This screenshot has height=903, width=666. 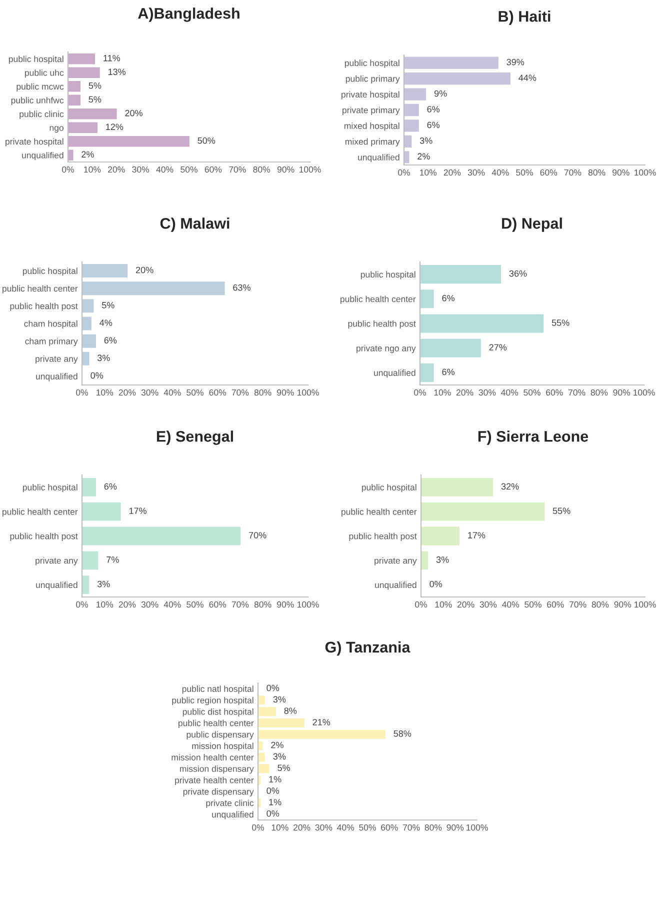 What do you see at coordinates (371, 95) in the screenshot?
I see `y-tick-label: private hospital` at bounding box center [371, 95].